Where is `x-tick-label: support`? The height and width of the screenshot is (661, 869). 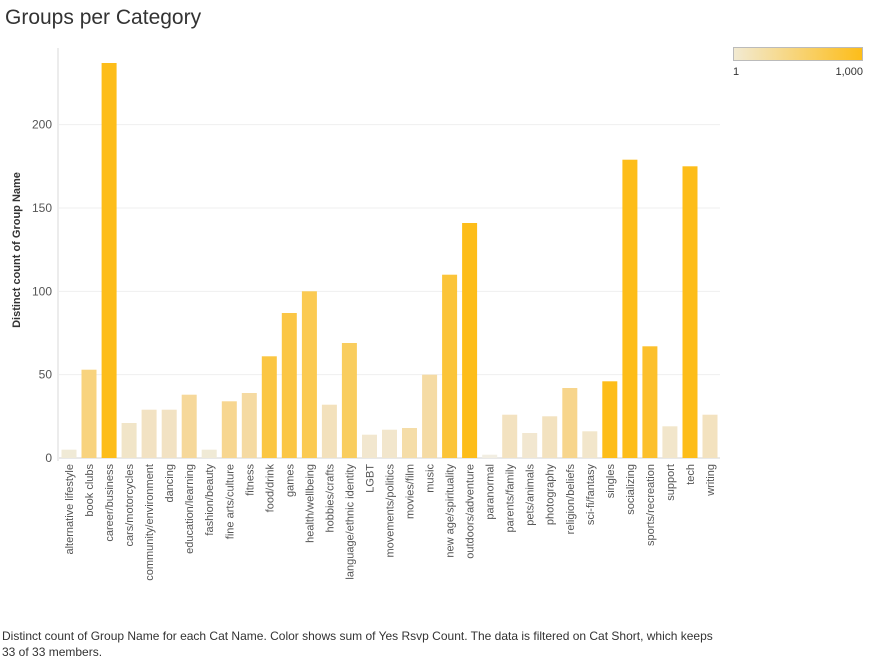 x-tick-label: support is located at coordinates (671, 482).